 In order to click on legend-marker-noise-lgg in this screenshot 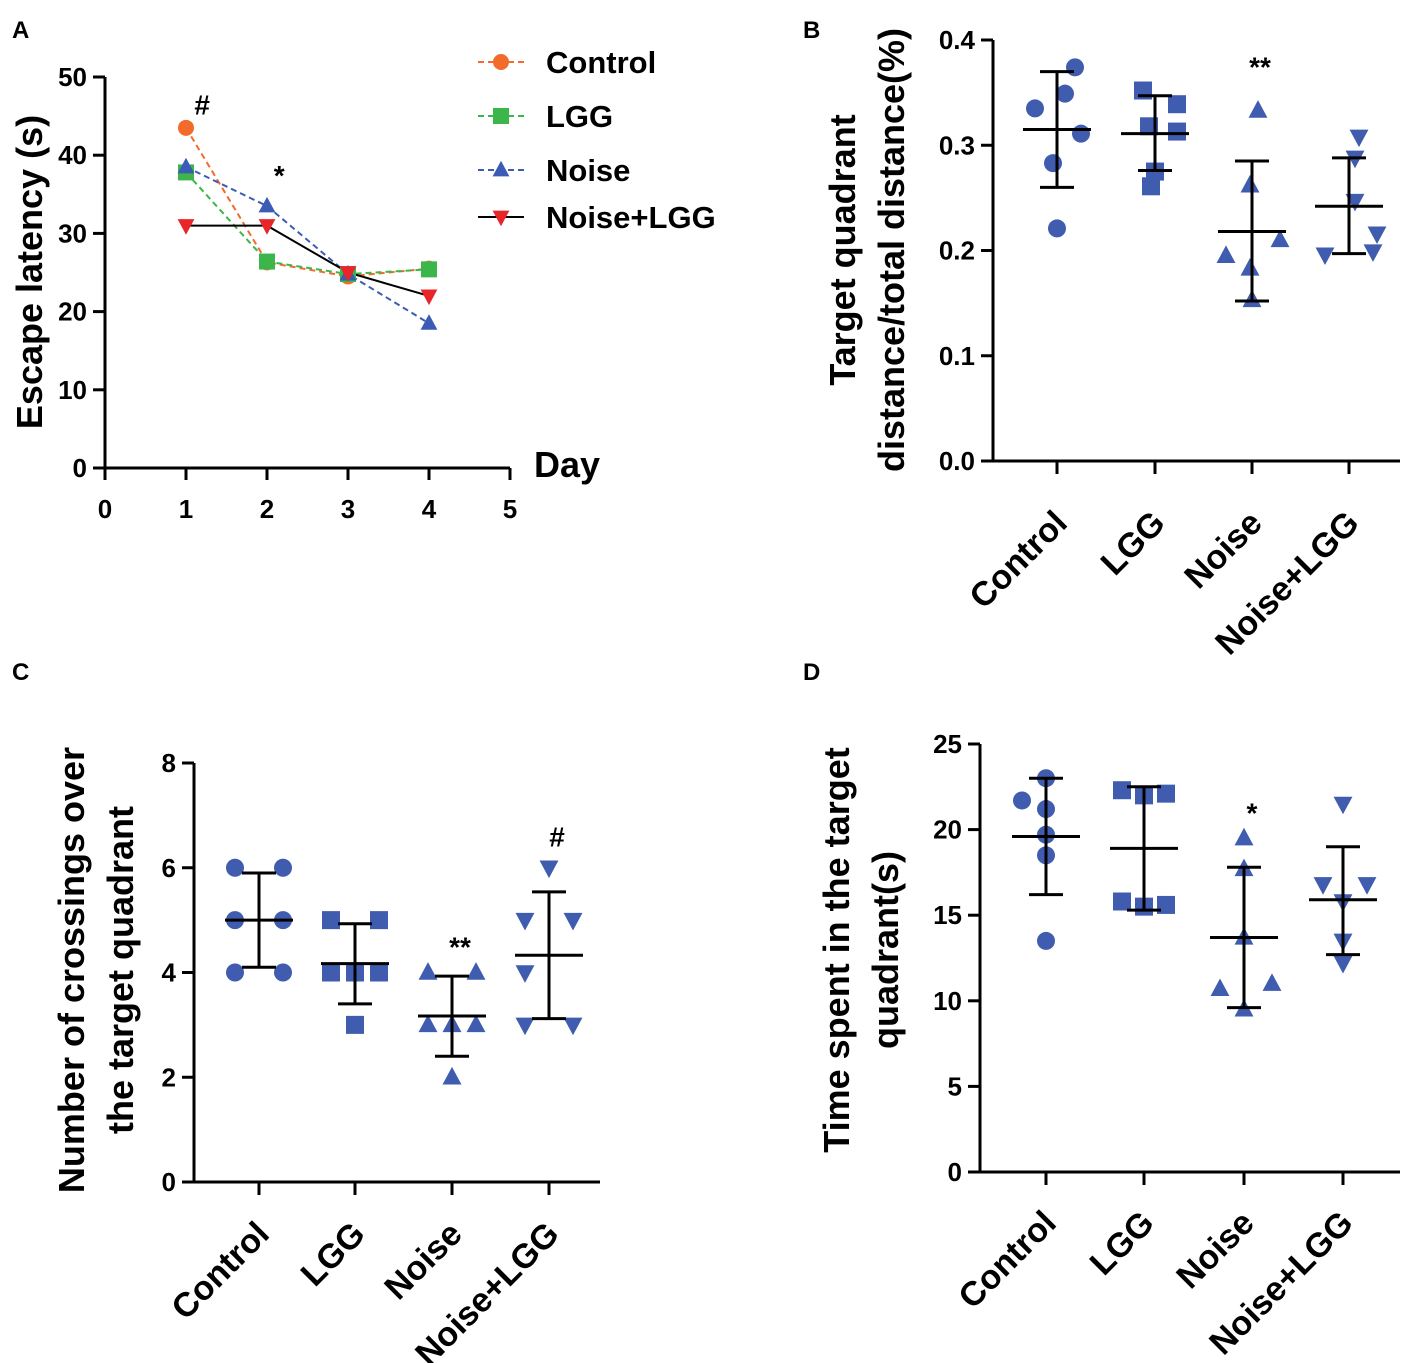, I will do `click(501, 218)`.